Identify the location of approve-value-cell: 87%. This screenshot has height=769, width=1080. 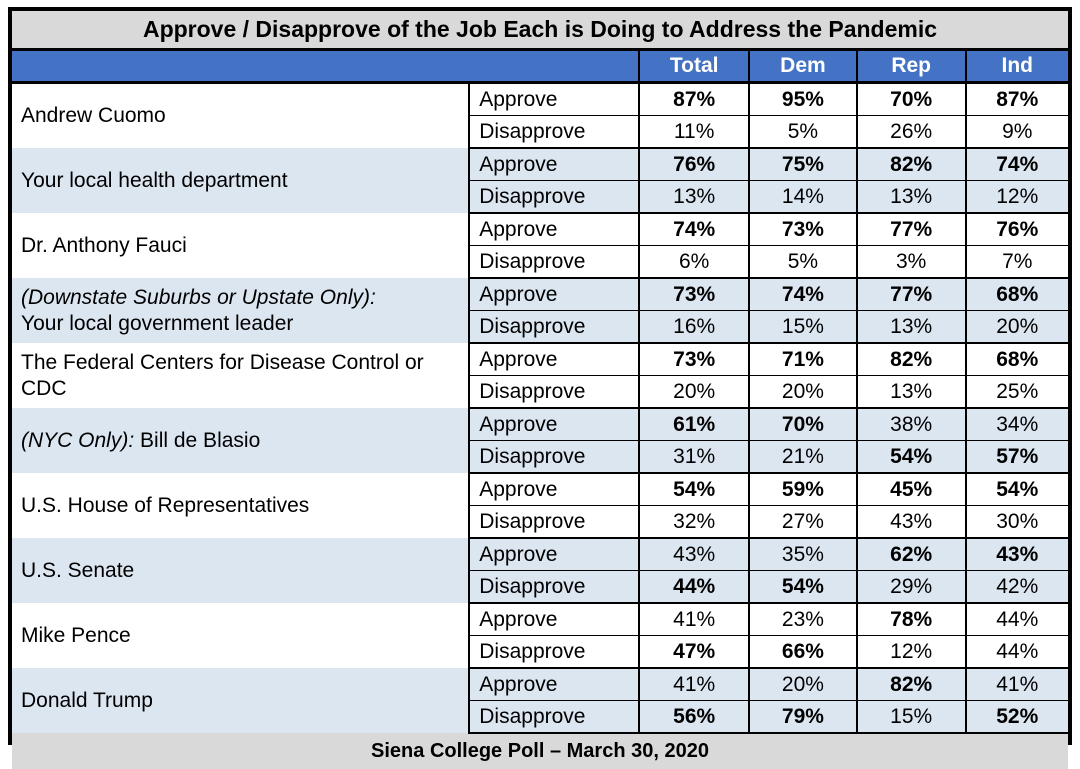
(694, 99).